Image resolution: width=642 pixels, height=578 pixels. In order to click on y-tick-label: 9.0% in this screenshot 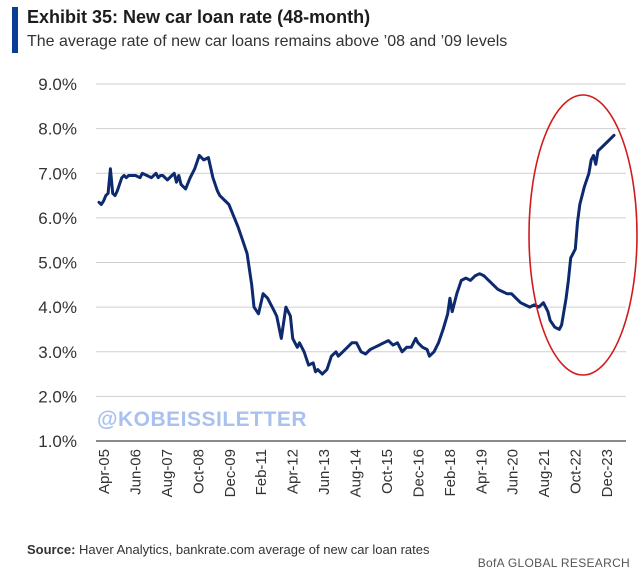, I will do `click(57, 84)`.